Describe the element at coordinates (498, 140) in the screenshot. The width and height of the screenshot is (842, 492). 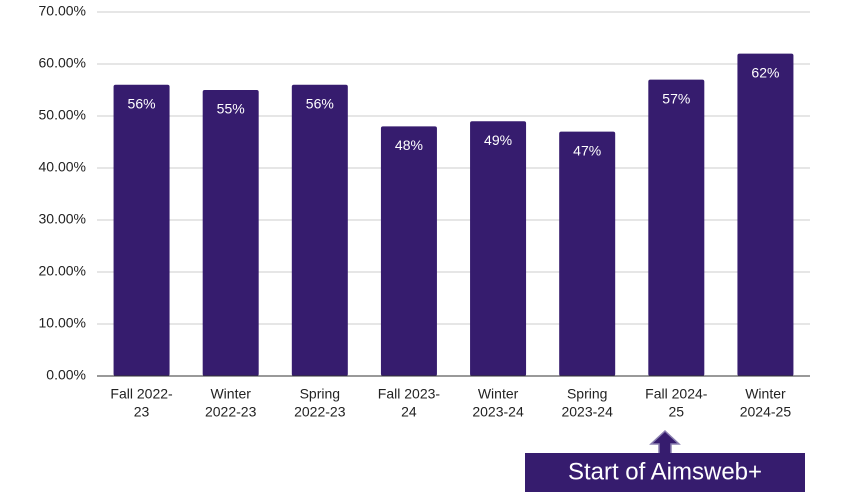
I see `value-label: 49%` at that location.